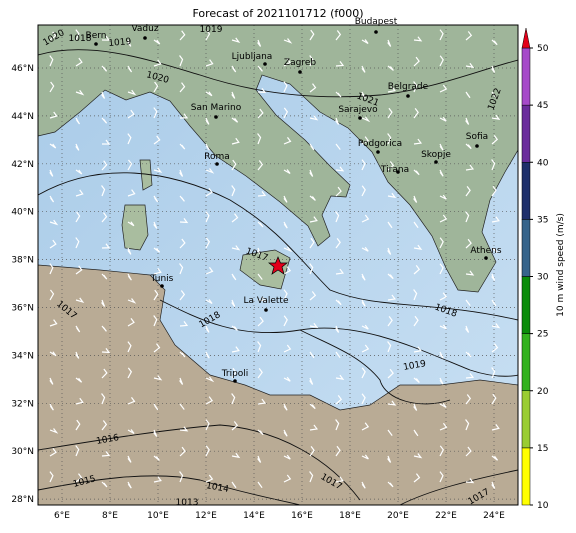 This screenshot has height=533, width=576. What do you see at coordinates (120, 43) in the screenshot?
I see `isobar-label: 1019` at bounding box center [120, 43].